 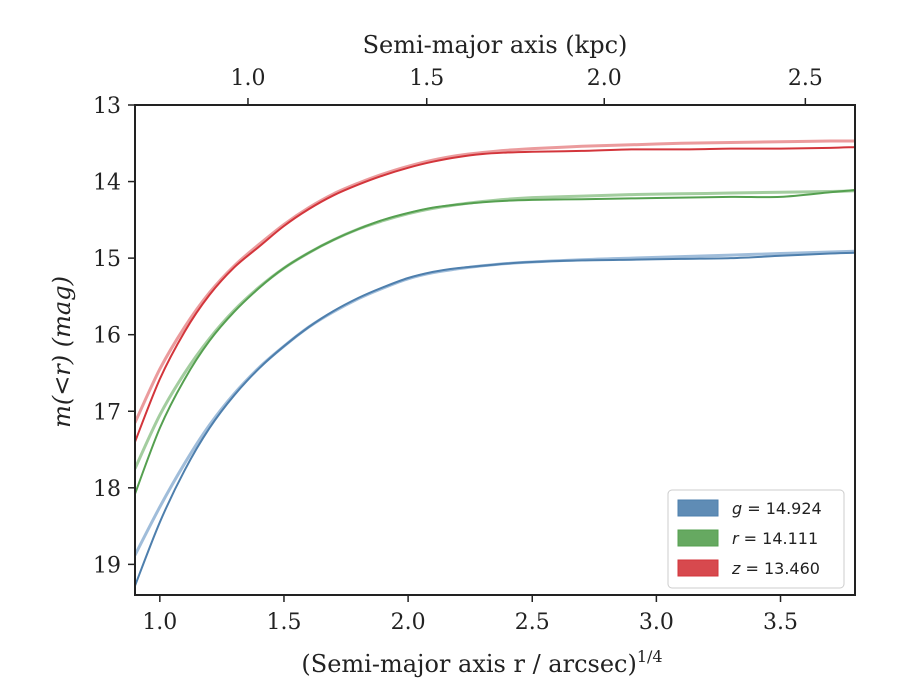 I want to click on x-axis-title: (Semi-major axis r / arcsec)1/4, so click(x=481, y=662).